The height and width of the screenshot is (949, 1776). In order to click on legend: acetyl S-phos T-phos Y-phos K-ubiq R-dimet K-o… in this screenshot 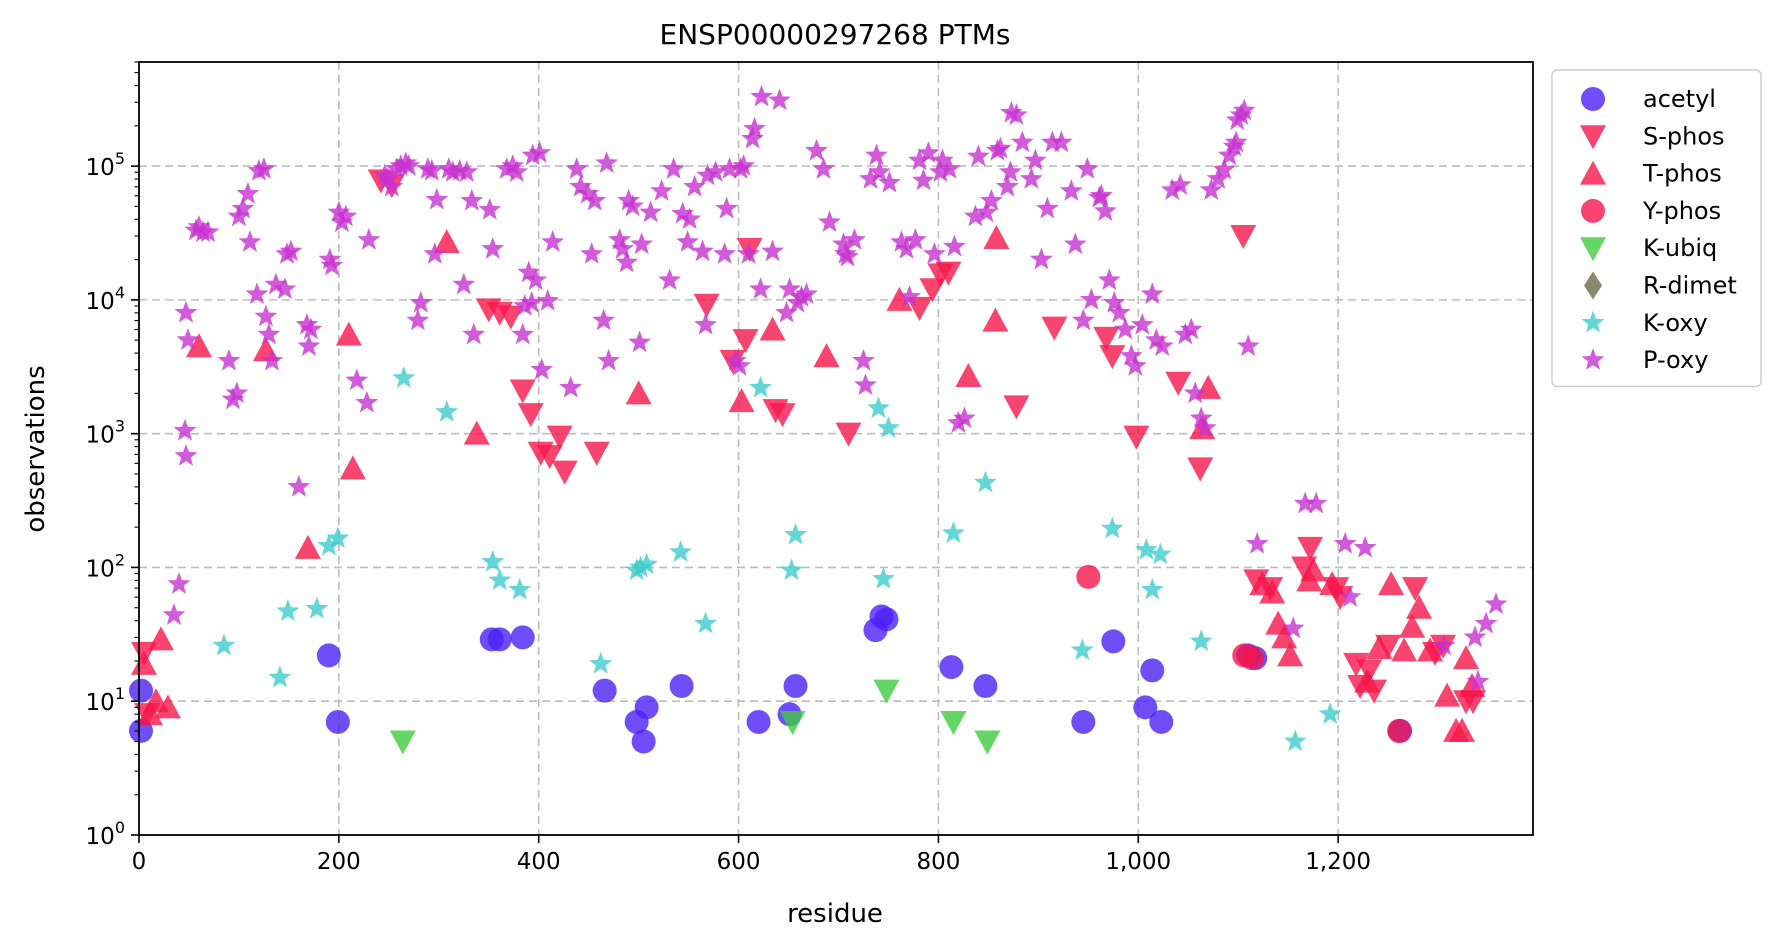, I will do `click(1656, 228)`.